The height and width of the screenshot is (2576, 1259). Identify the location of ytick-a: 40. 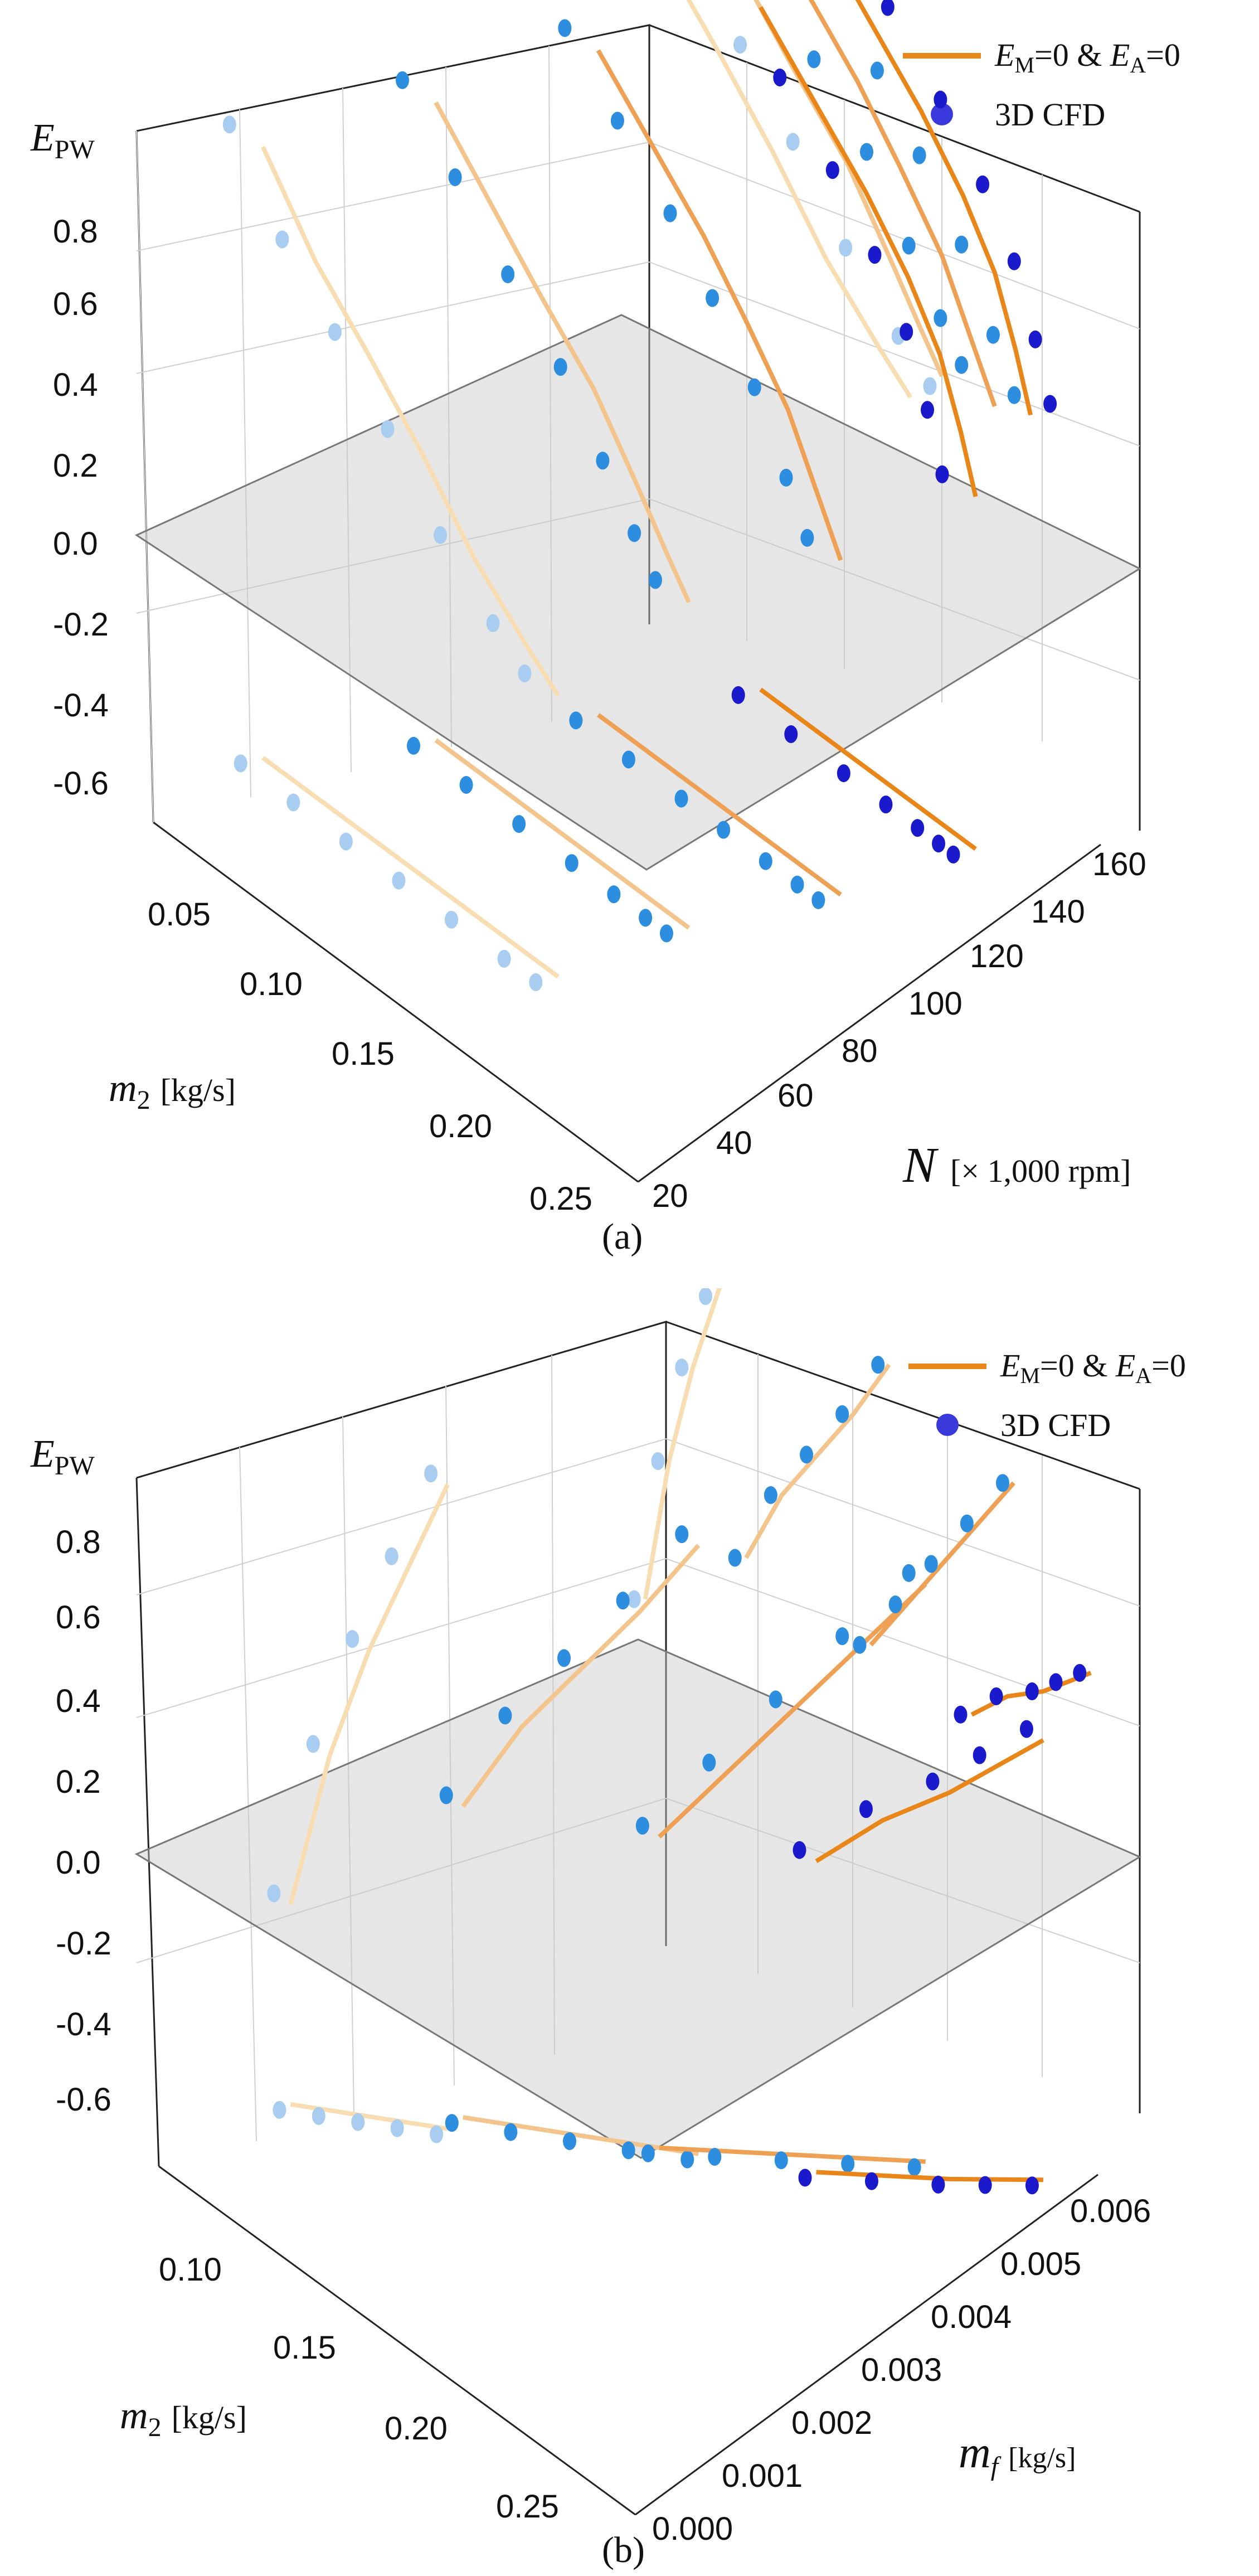
(734, 1143).